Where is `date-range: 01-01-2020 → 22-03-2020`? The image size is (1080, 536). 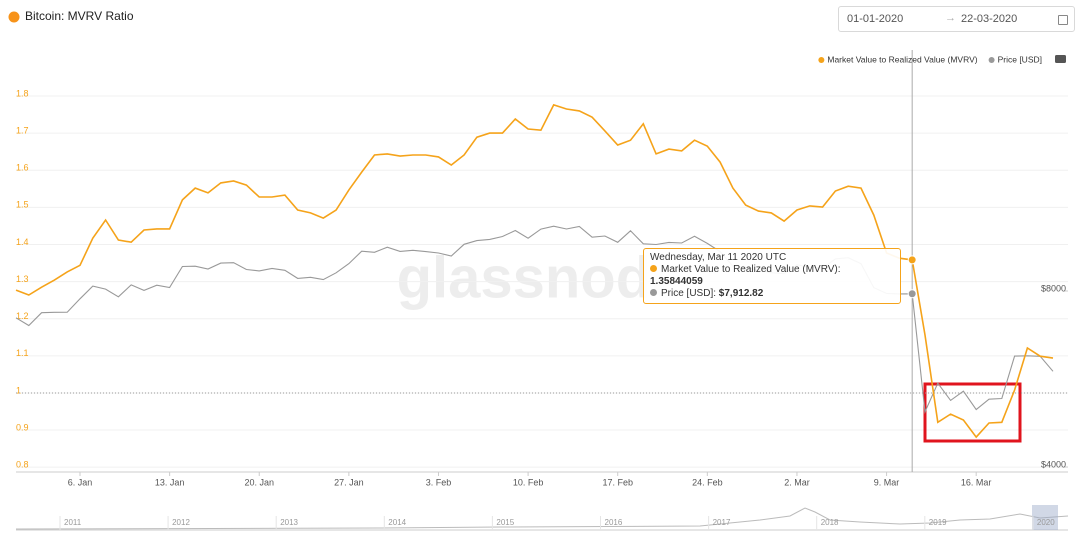
date-range: 01-01-2020 → 22-03-2020 is located at coordinates (956, 19).